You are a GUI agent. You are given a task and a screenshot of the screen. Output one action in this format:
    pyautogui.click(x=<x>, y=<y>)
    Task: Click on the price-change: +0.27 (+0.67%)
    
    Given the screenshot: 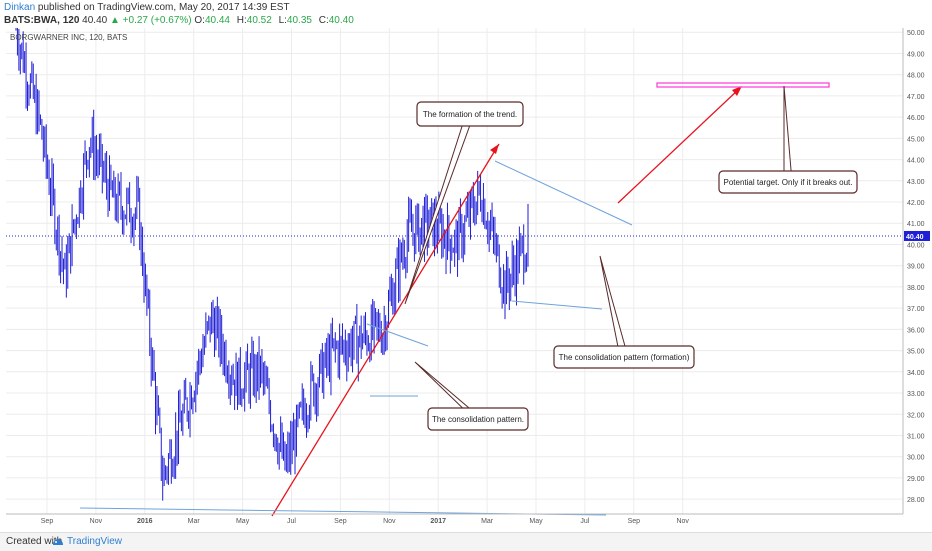 What is the action you would take?
    pyautogui.click(x=157, y=20)
    